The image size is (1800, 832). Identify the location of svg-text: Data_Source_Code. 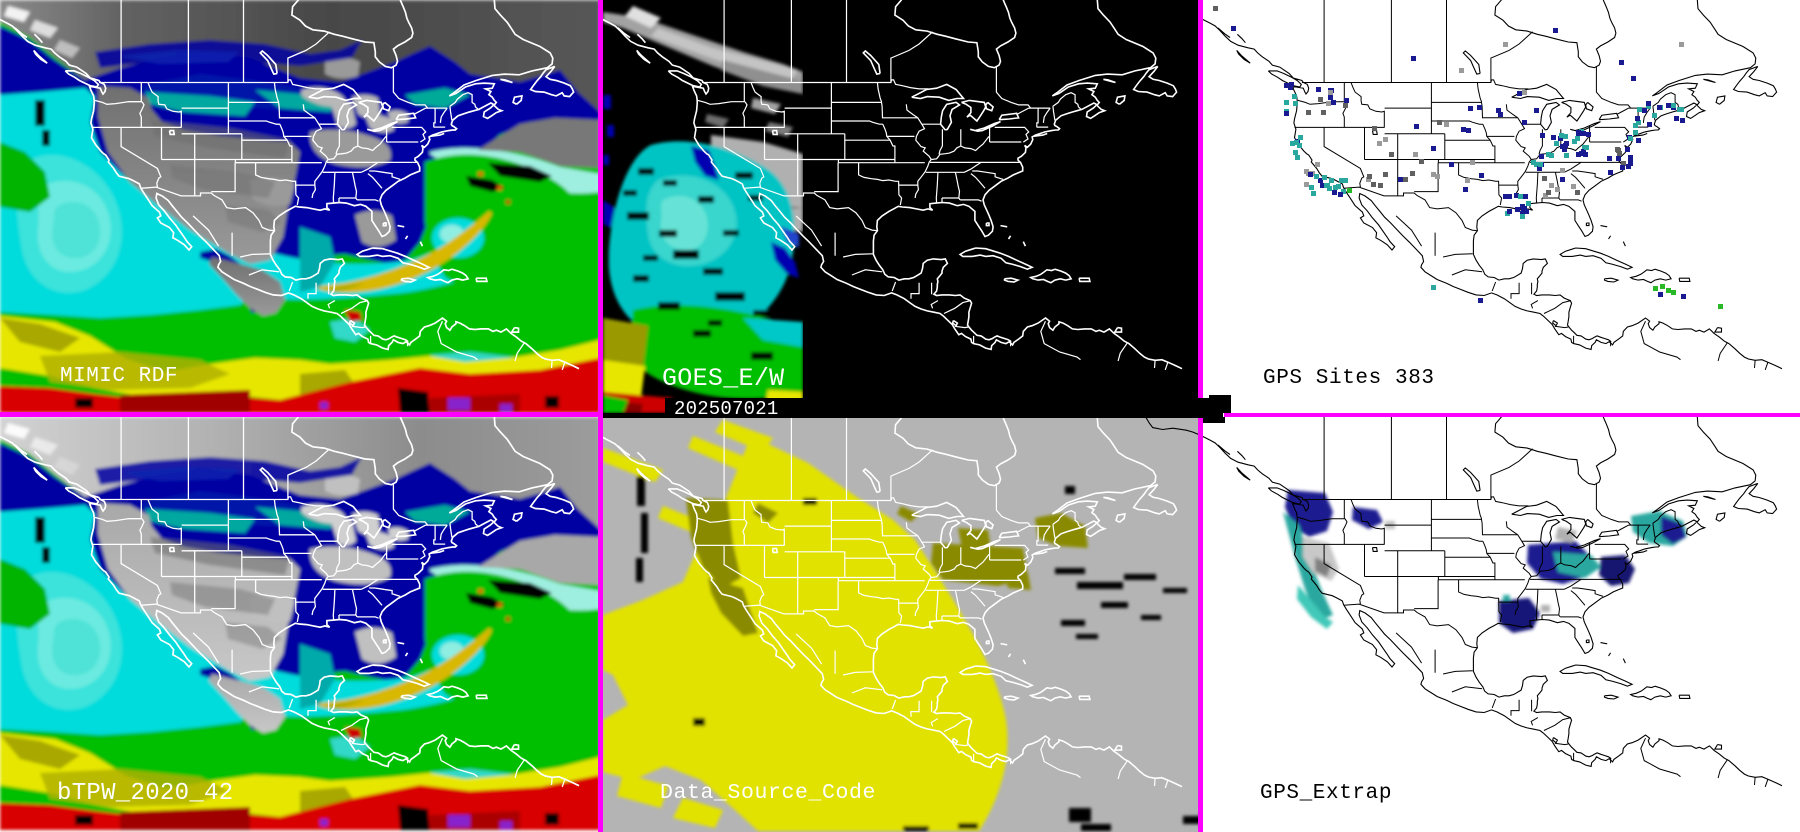
(768, 793).